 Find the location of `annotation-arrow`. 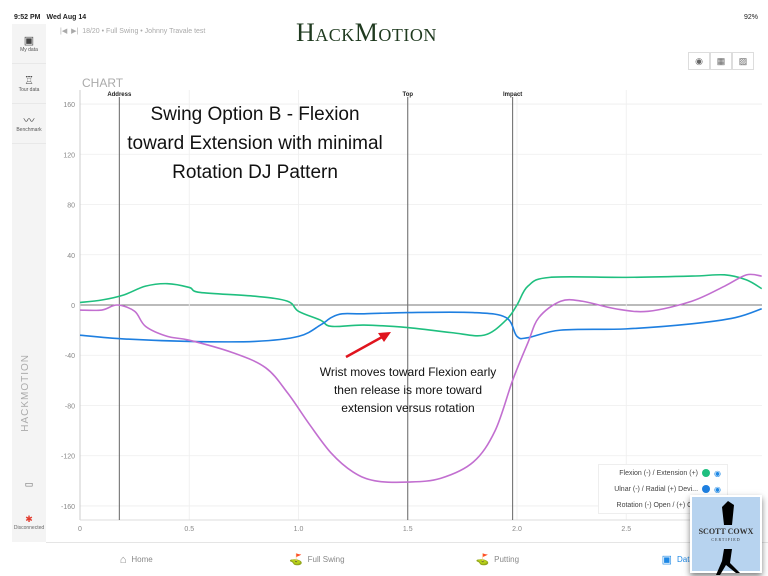

annotation-arrow is located at coordinates (365, 346).